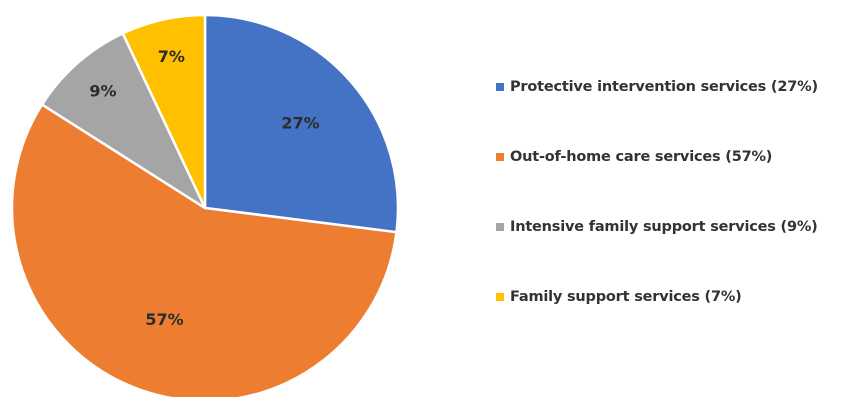  What do you see at coordinates (500, 297) in the screenshot?
I see `legend-swatch-family-support` at bounding box center [500, 297].